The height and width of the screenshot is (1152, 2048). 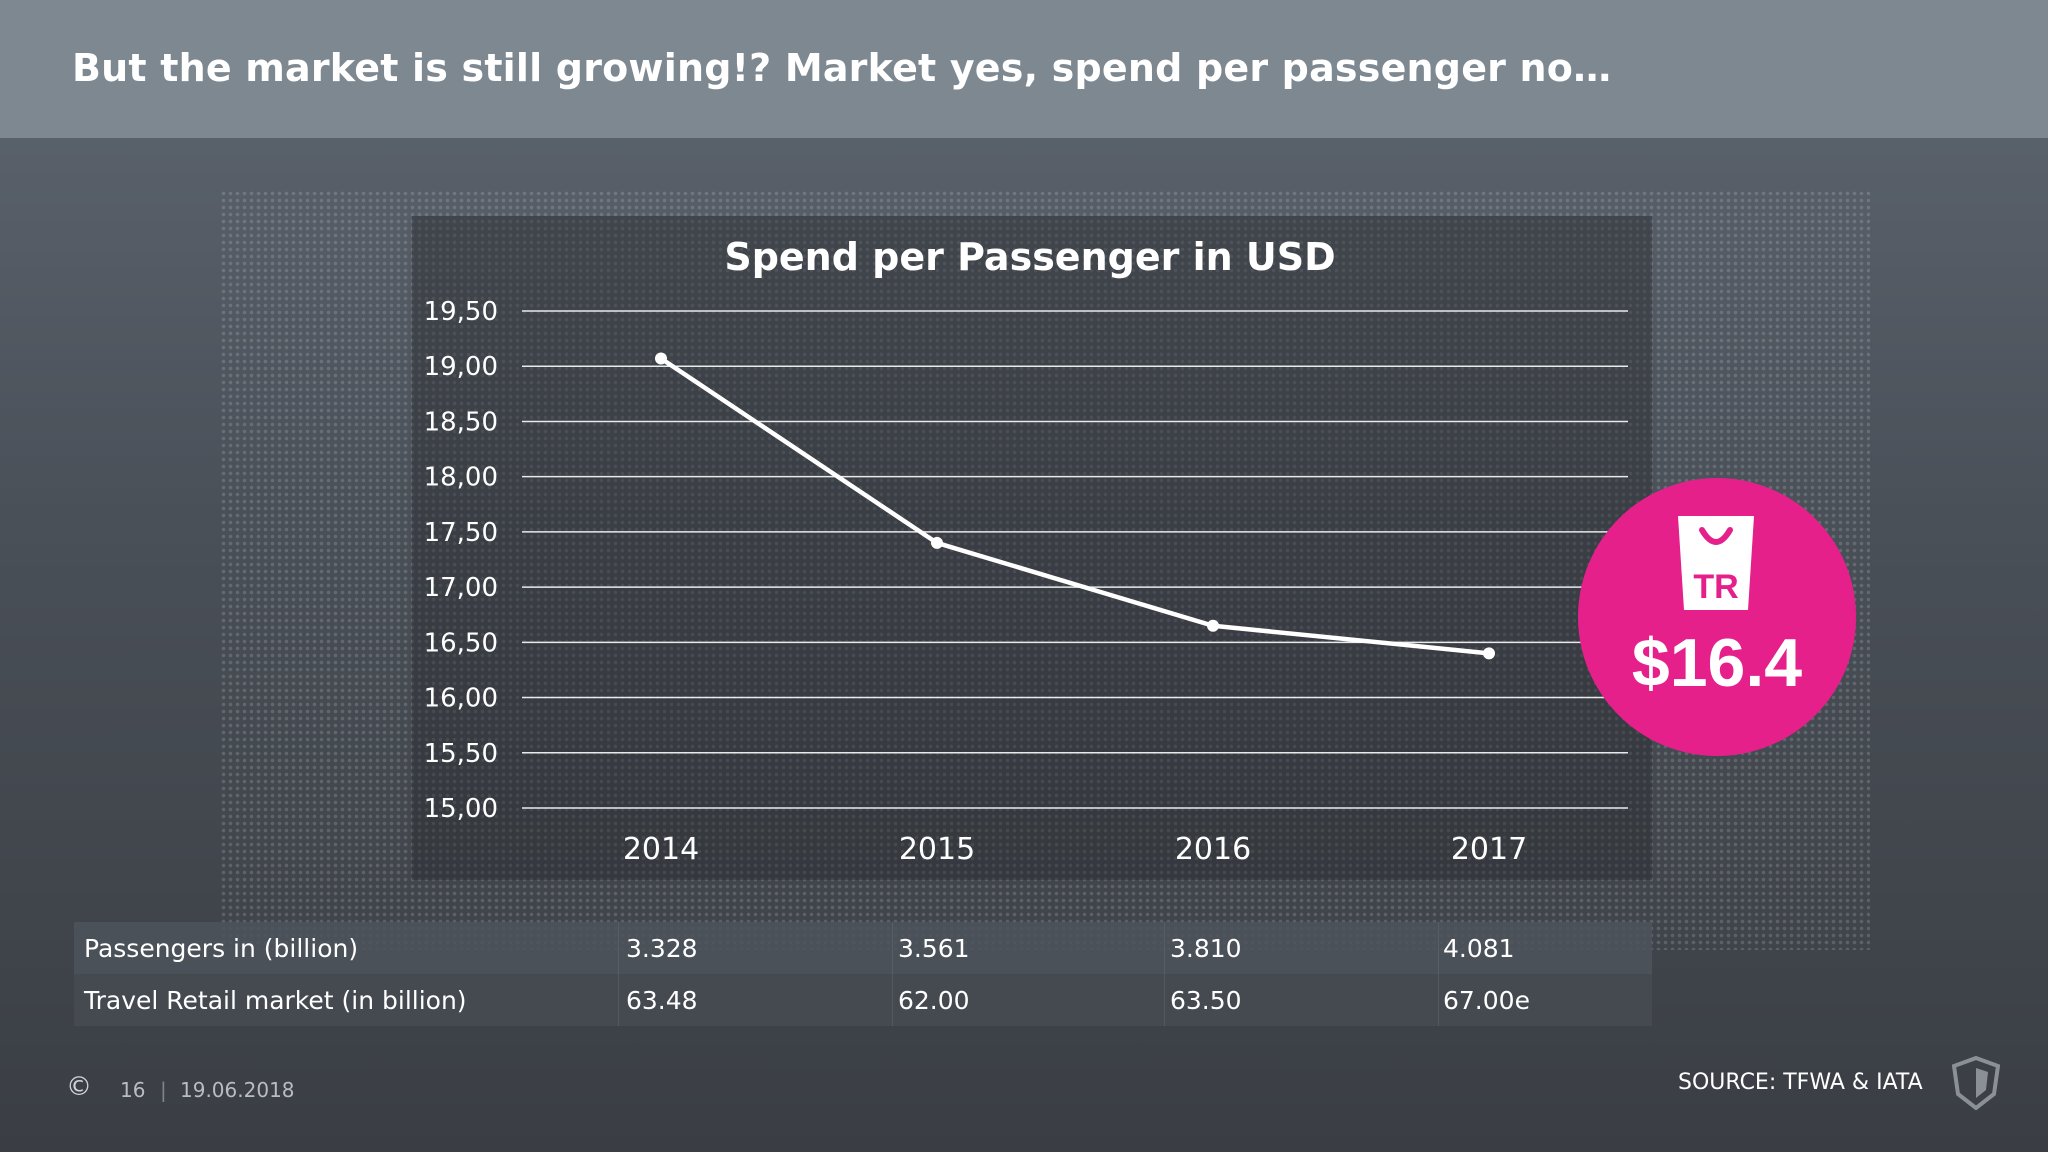 I want to click on page-number: 16, so click(x=133, y=1090).